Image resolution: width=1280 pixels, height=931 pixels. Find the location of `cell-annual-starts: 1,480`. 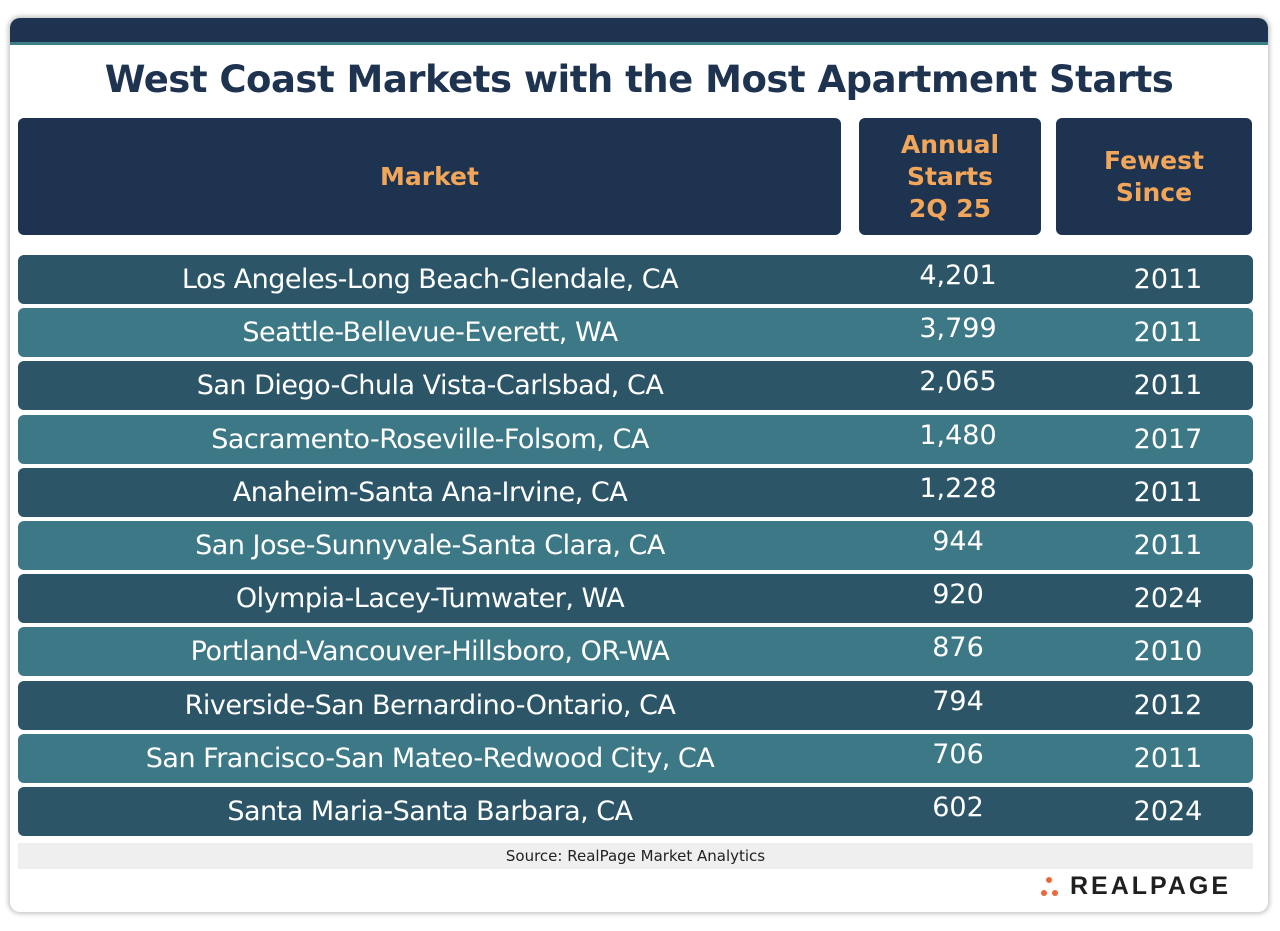

cell-annual-starts: 1,480 is located at coordinates (958, 435).